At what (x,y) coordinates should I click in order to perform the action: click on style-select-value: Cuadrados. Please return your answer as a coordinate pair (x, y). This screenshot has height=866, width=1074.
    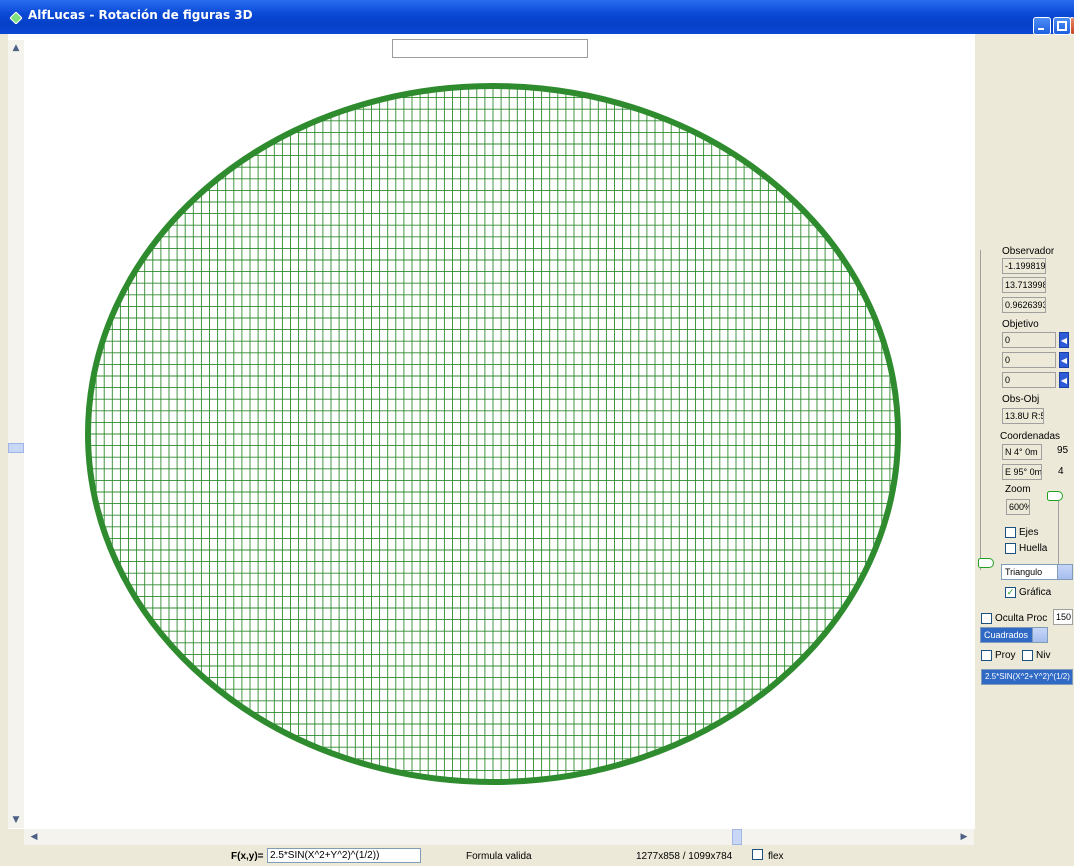
    Looking at the image, I should click on (1006, 635).